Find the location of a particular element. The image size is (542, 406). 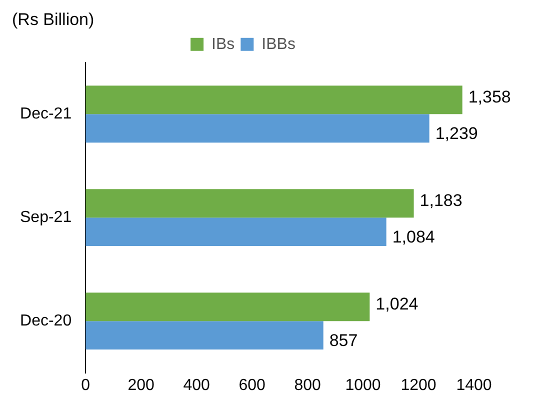

x-tick-label: 0 is located at coordinates (85, 385).